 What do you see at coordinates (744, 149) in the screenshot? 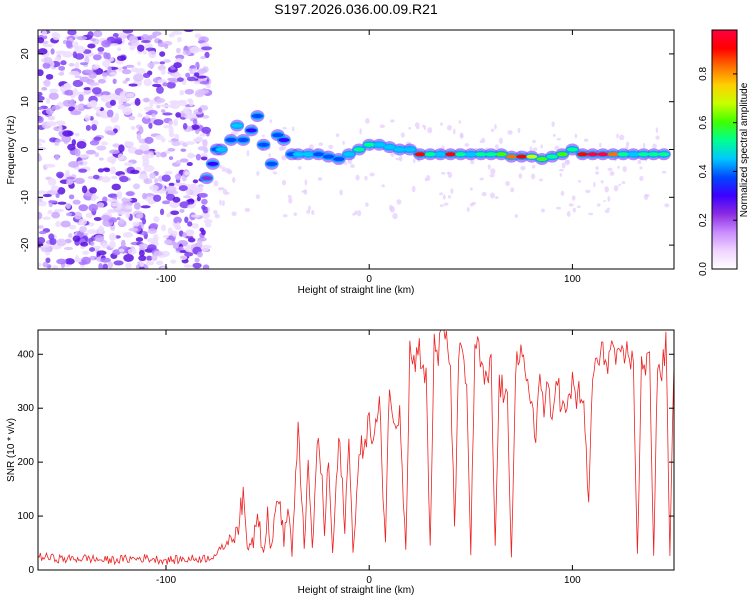
I see `colorbar-label: Normalized spectral amplitude` at bounding box center [744, 149].